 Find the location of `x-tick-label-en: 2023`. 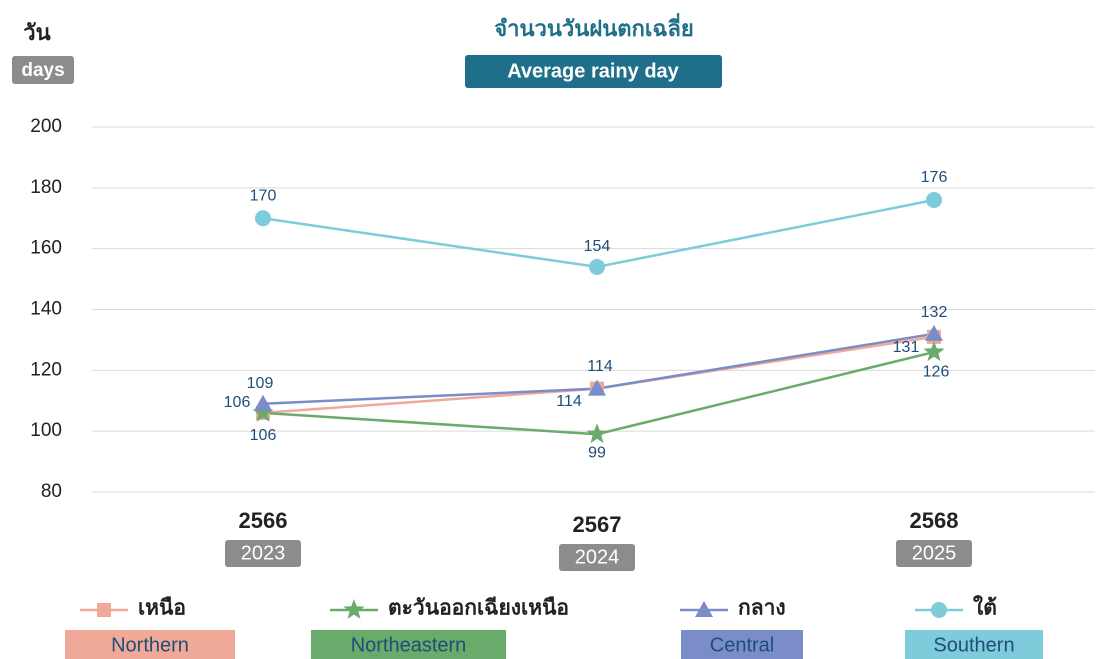

x-tick-label-en: 2023 is located at coordinates (263, 553).